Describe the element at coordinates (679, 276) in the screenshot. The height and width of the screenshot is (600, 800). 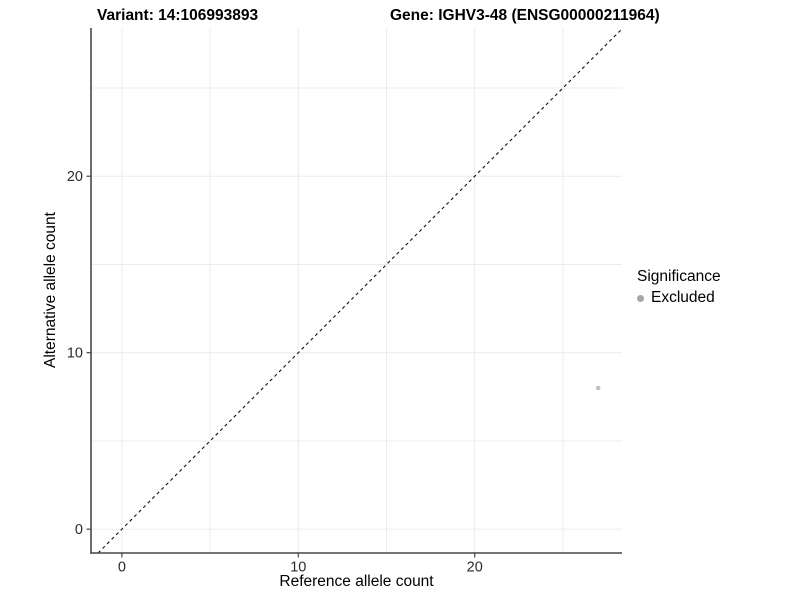
I see `legend-title: Significance` at that location.